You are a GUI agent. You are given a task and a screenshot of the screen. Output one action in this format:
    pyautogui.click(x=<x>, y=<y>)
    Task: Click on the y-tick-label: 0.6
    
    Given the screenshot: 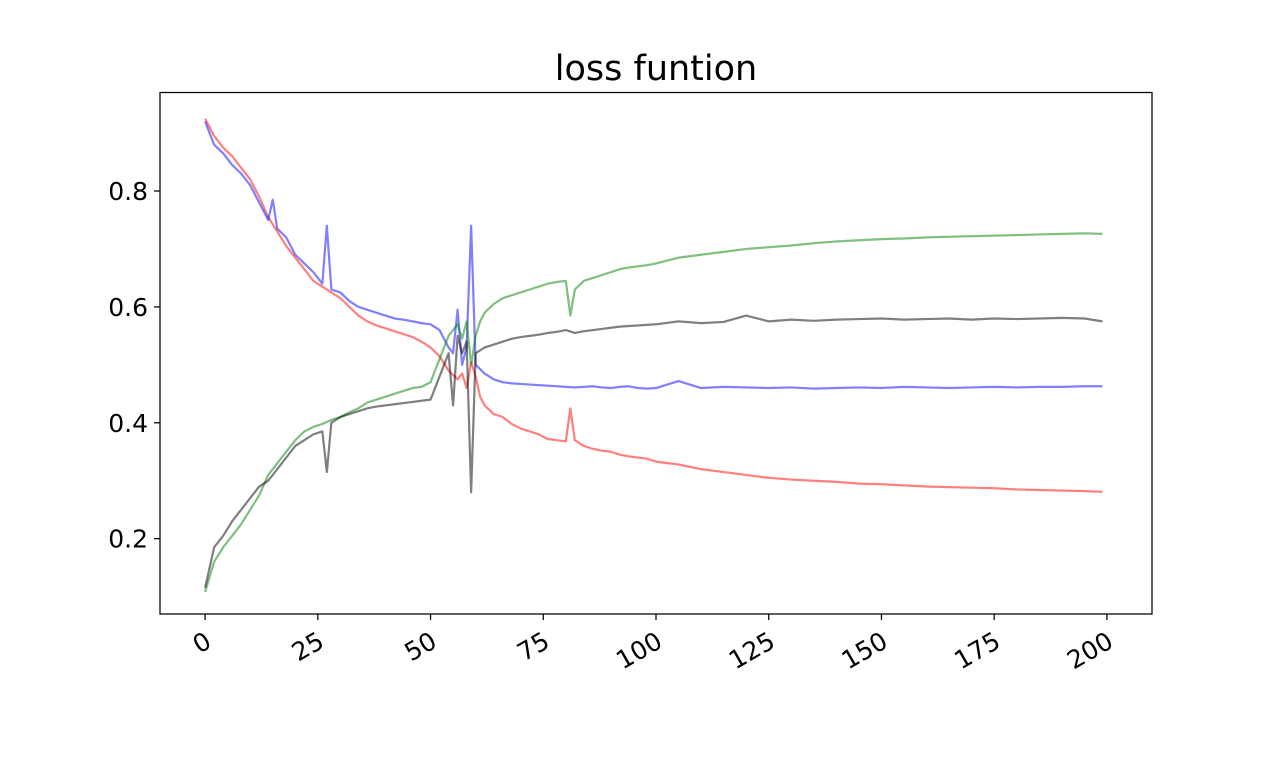 What is the action you would take?
    pyautogui.click(x=128, y=307)
    